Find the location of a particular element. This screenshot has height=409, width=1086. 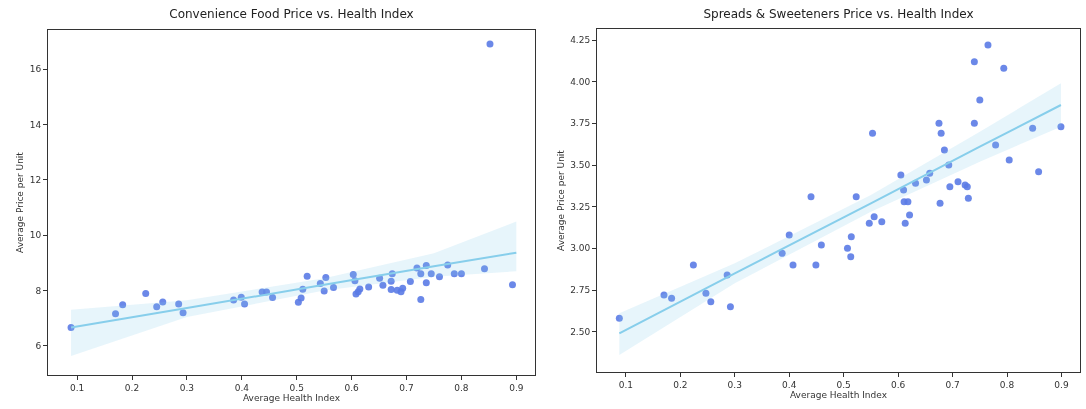

y-tick-label: 6 is located at coordinates (38, 346).